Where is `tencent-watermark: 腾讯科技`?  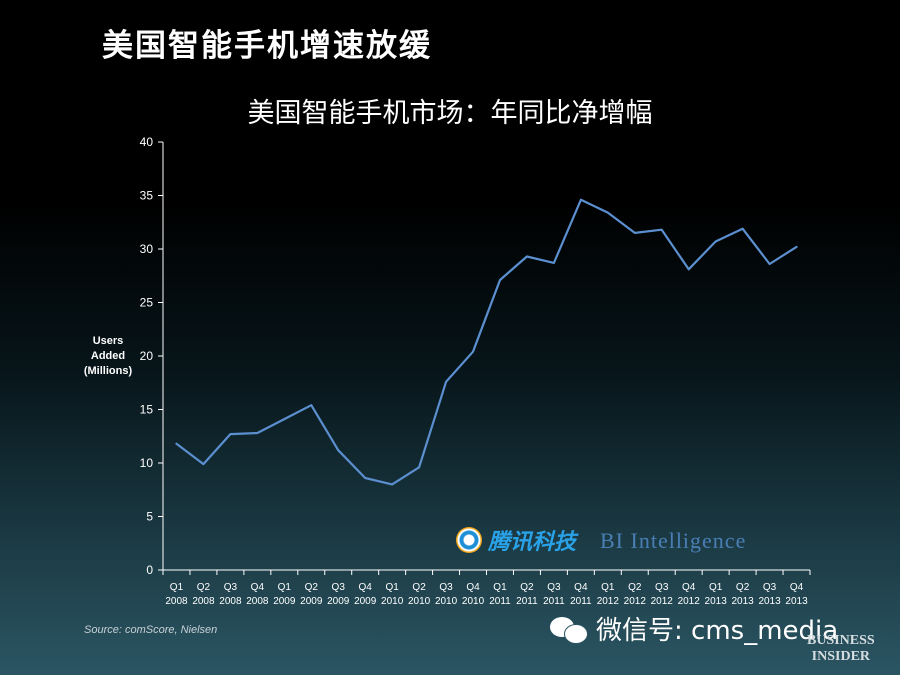 tencent-watermark: 腾讯科技 is located at coordinates (516, 540).